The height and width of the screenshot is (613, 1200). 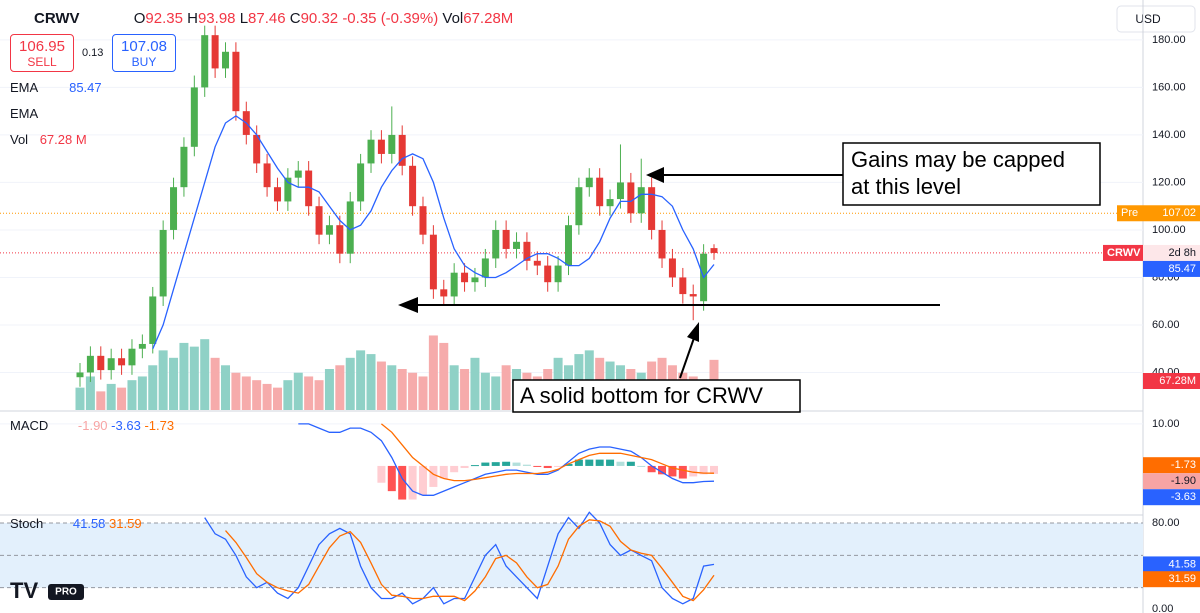 What do you see at coordinates (1171, 481) in the screenshot?
I see `hist-badge-bg` at bounding box center [1171, 481].